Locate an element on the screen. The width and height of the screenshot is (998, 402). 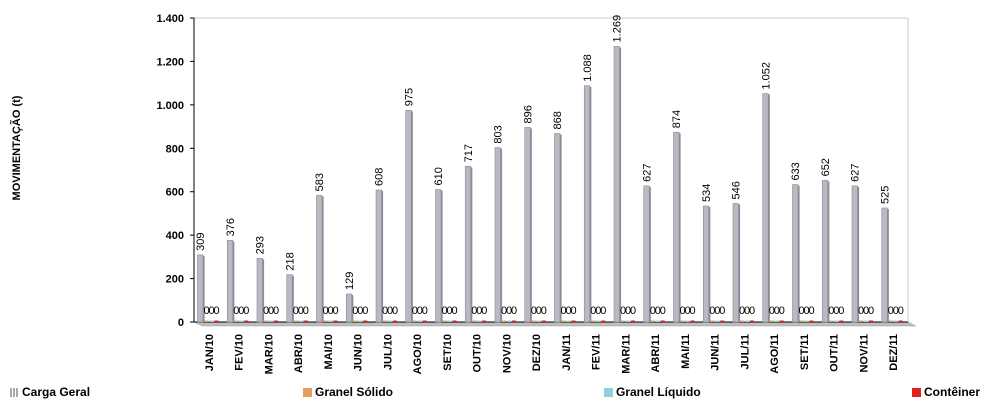
y-axis-title: MOVIMENTAÇÃO (t) is located at coordinates (16, 147).